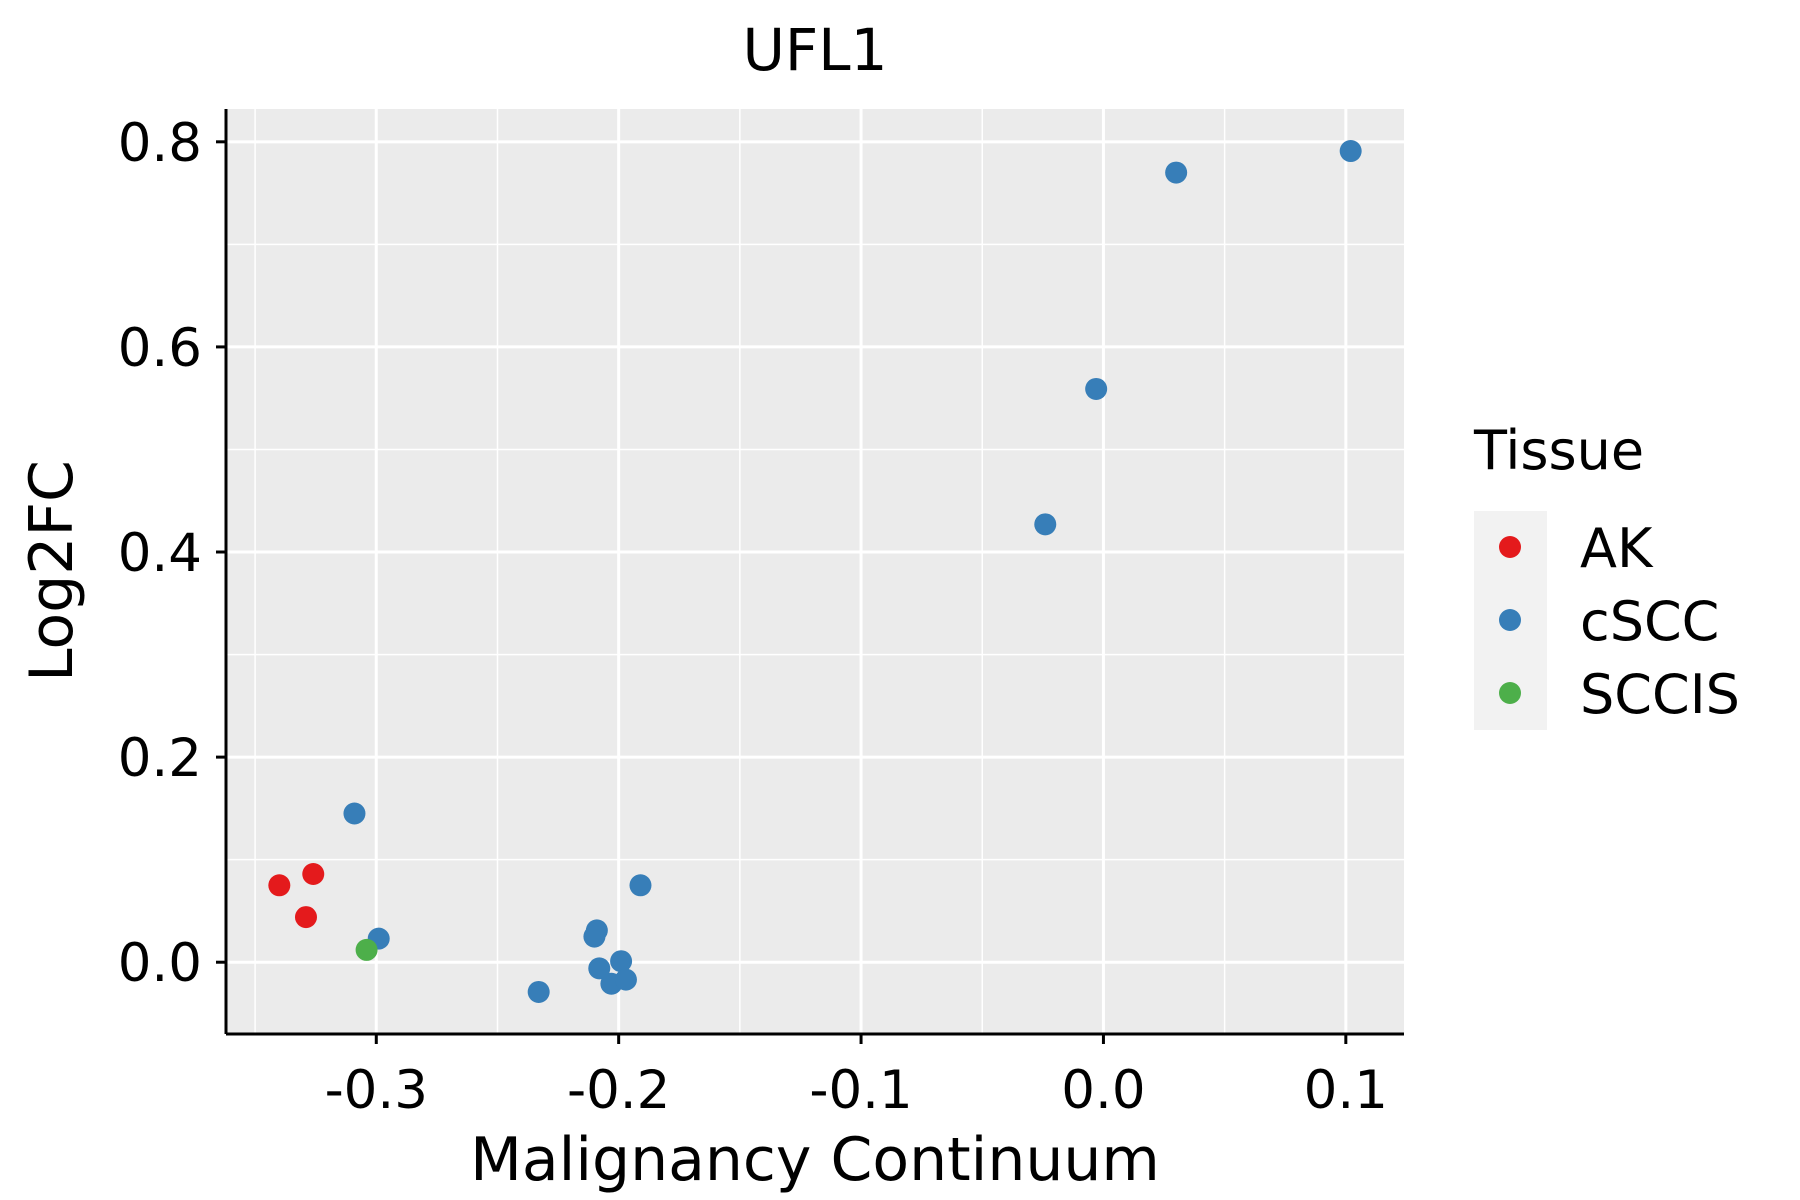 The height and width of the screenshot is (1200, 1800). Describe the element at coordinates (1510, 620) in the screenshot. I see `legend-key-cscc` at that location.